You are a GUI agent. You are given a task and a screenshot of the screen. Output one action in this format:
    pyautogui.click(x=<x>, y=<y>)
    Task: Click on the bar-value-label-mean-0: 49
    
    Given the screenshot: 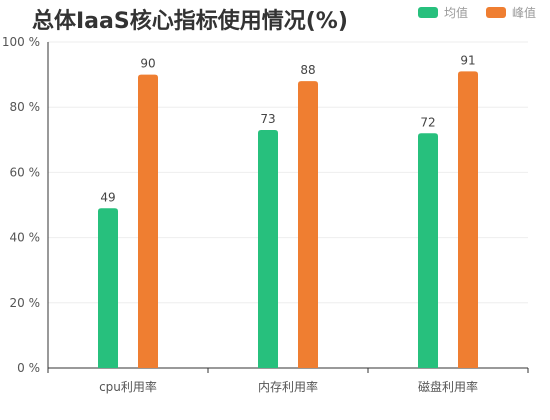 What is the action you would take?
    pyautogui.click(x=107, y=197)
    